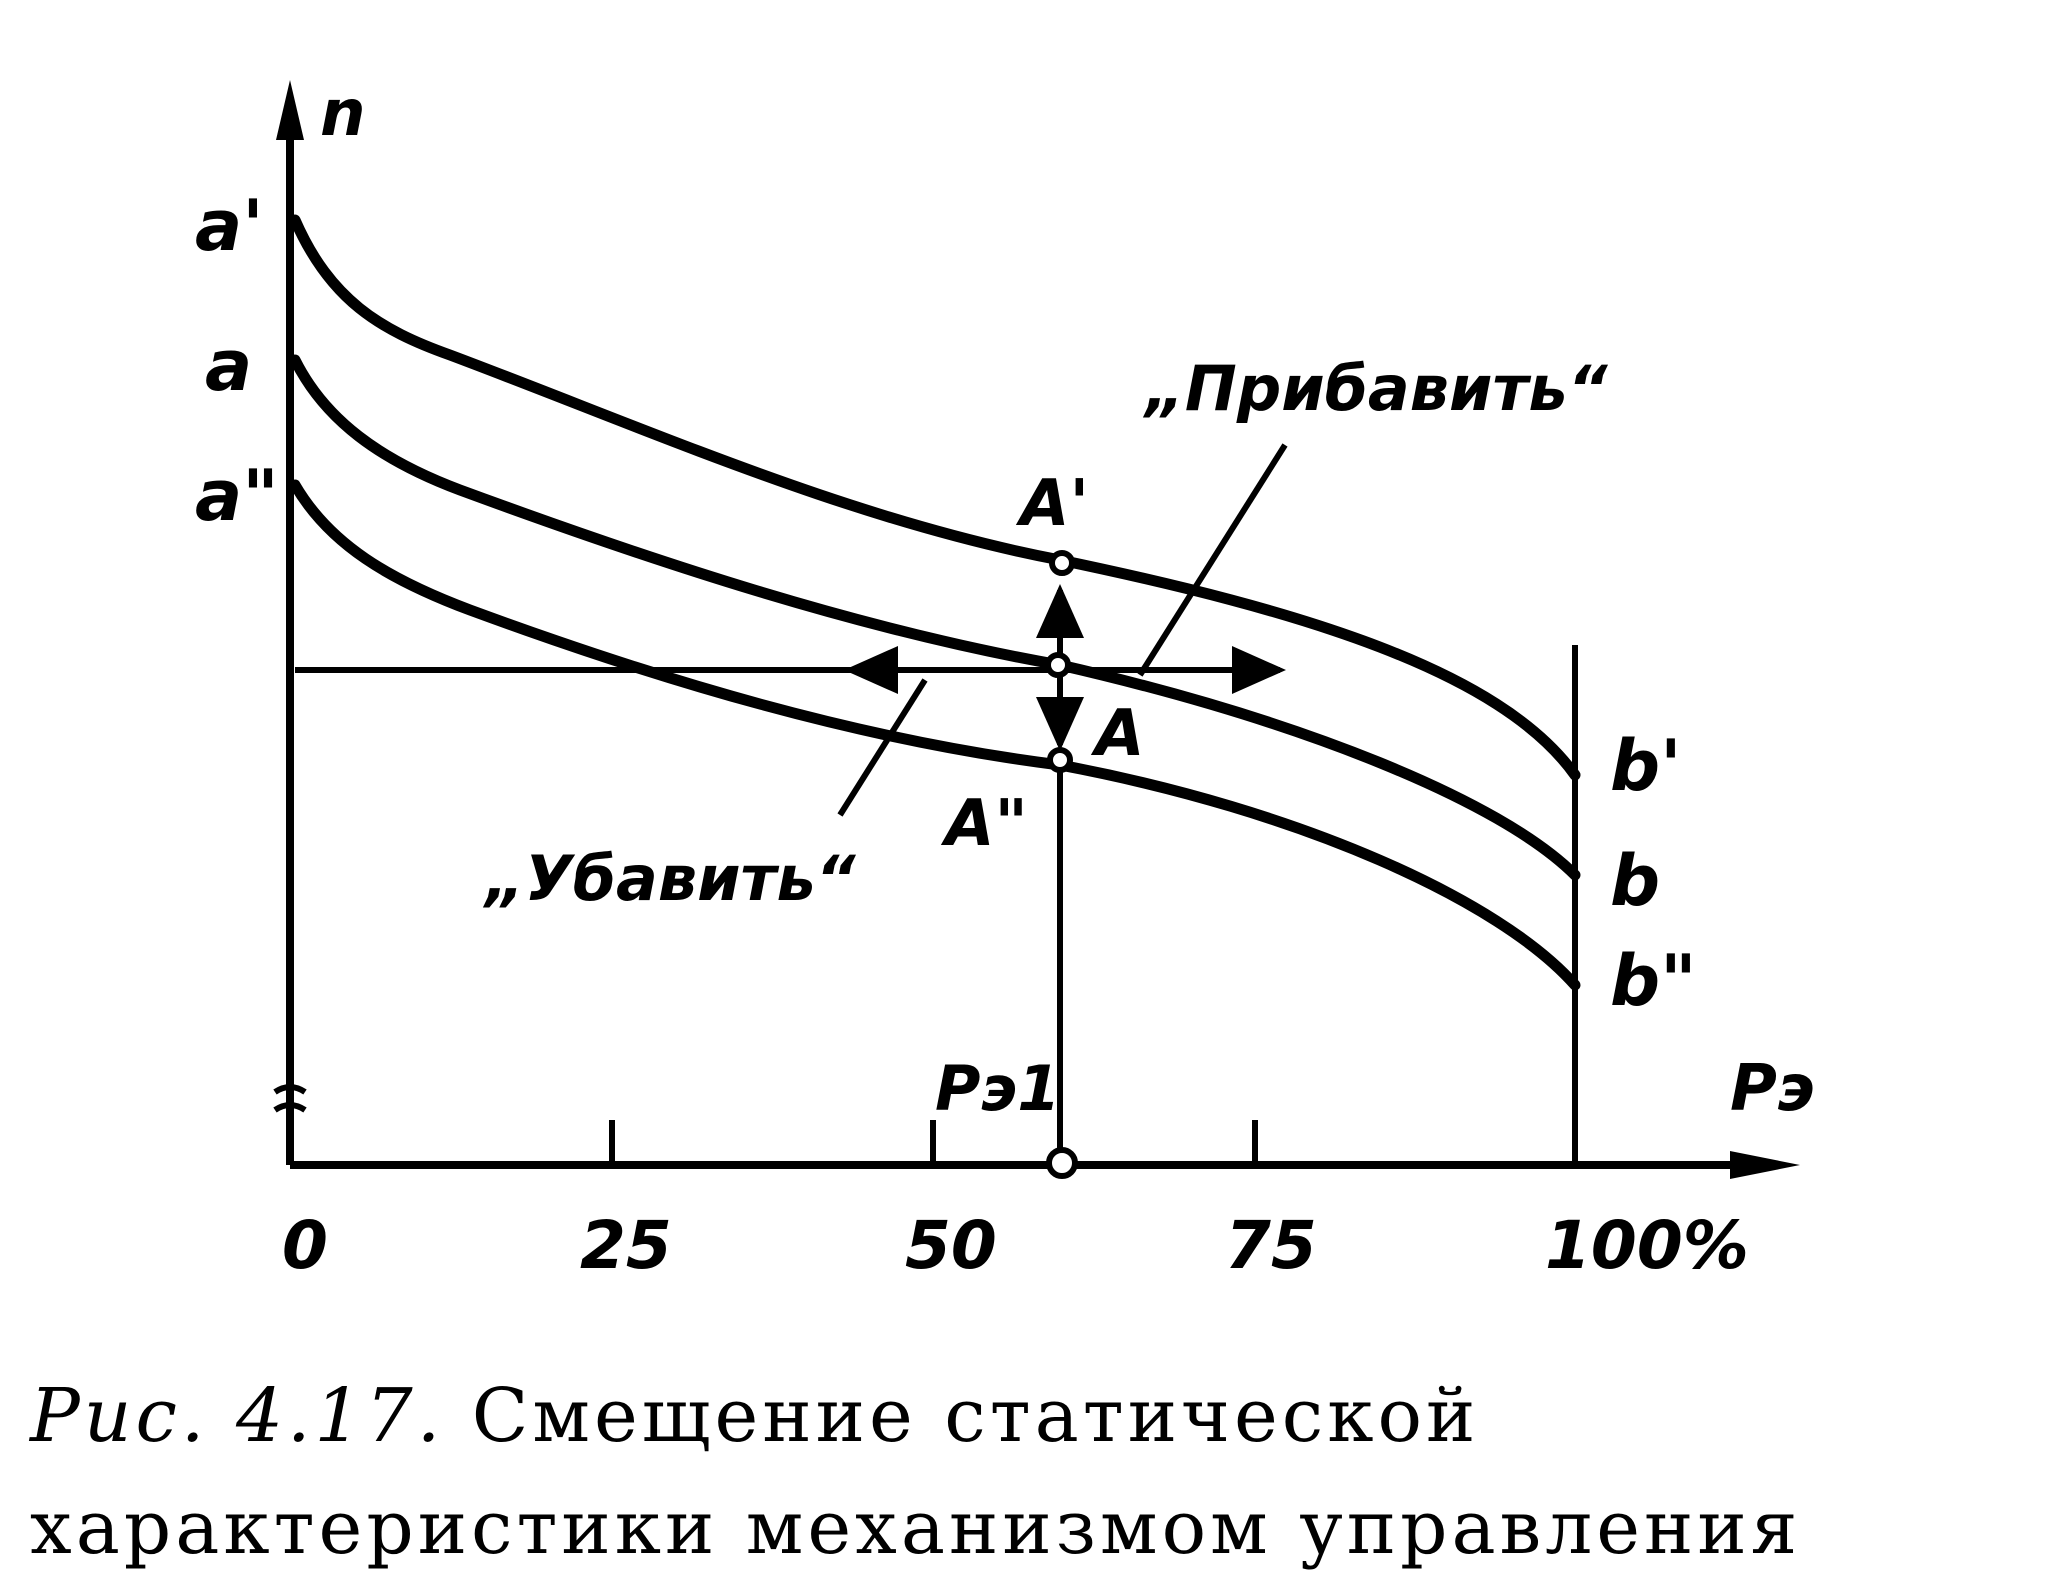 The width and height of the screenshot is (2060, 1584). Describe the element at coordinates (1062, 1163) in the screenshot. I see `point-load-on-axis` at that location.